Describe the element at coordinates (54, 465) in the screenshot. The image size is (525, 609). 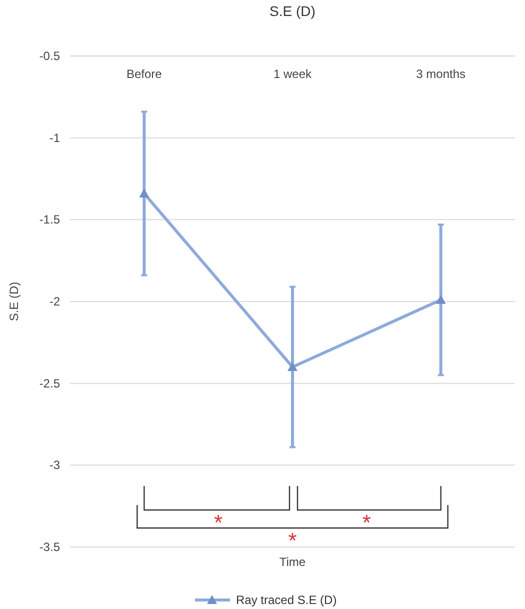
I see `y-tick-label: -3` at that location.